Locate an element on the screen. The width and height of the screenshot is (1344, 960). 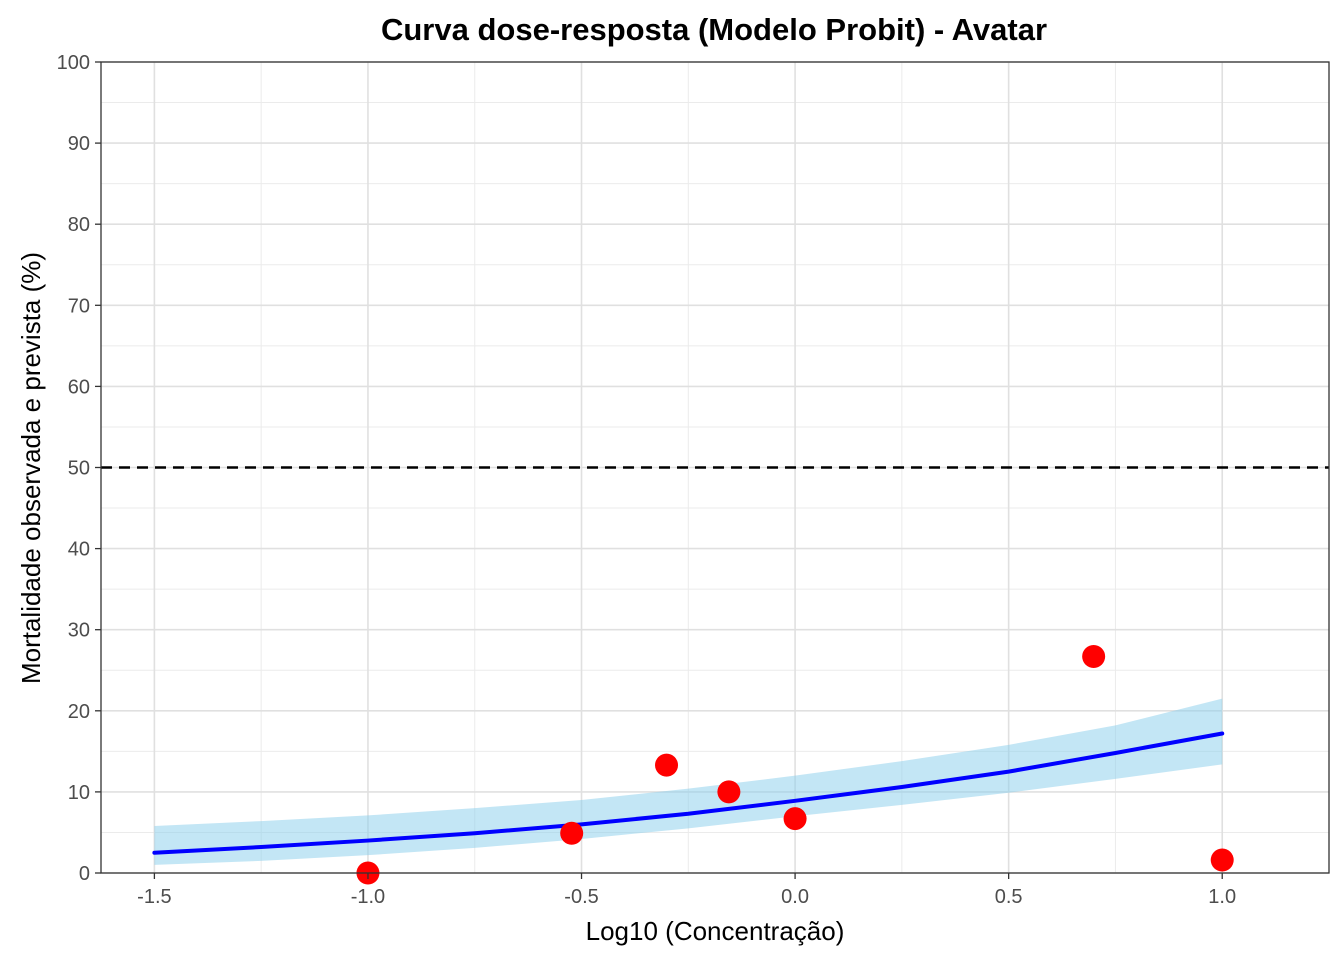
x-tick-label: 0.0 is located at coordinates (795, 897).